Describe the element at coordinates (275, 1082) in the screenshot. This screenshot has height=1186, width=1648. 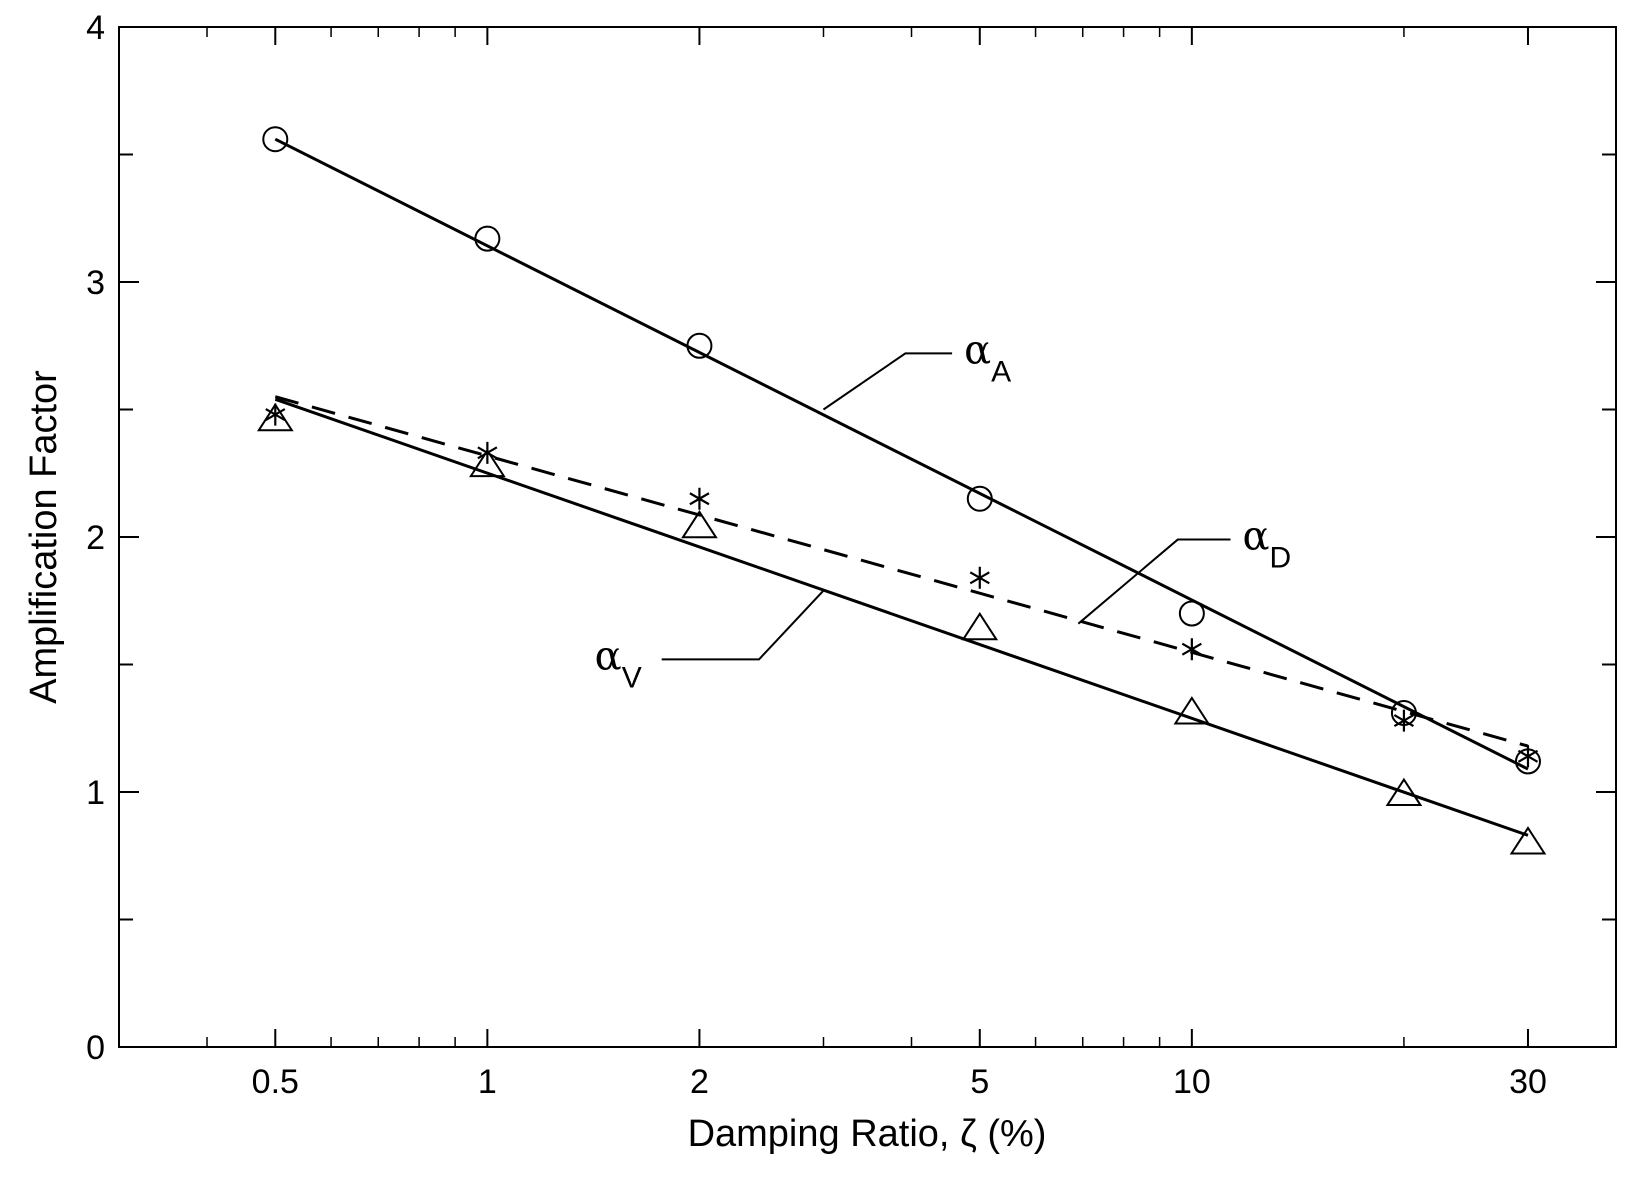
I see `x-tick-label: 0.5` at that location.